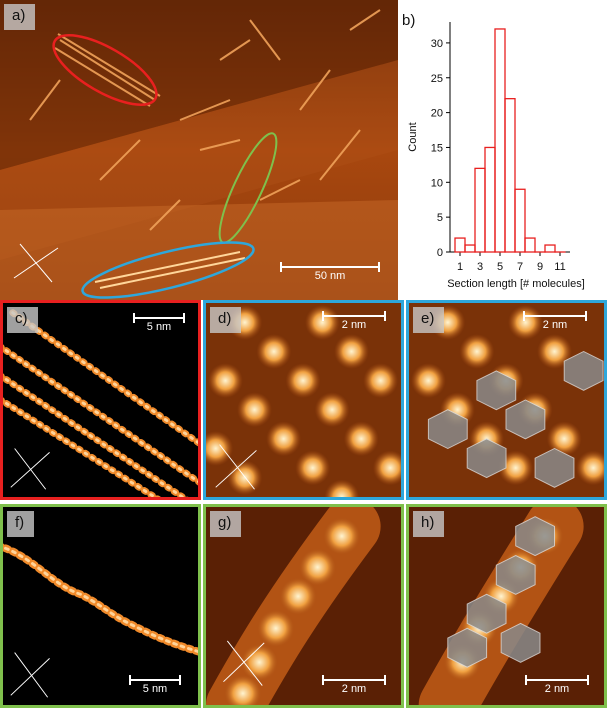  I want to click on x-tick-label: 9, so click(540, 267).